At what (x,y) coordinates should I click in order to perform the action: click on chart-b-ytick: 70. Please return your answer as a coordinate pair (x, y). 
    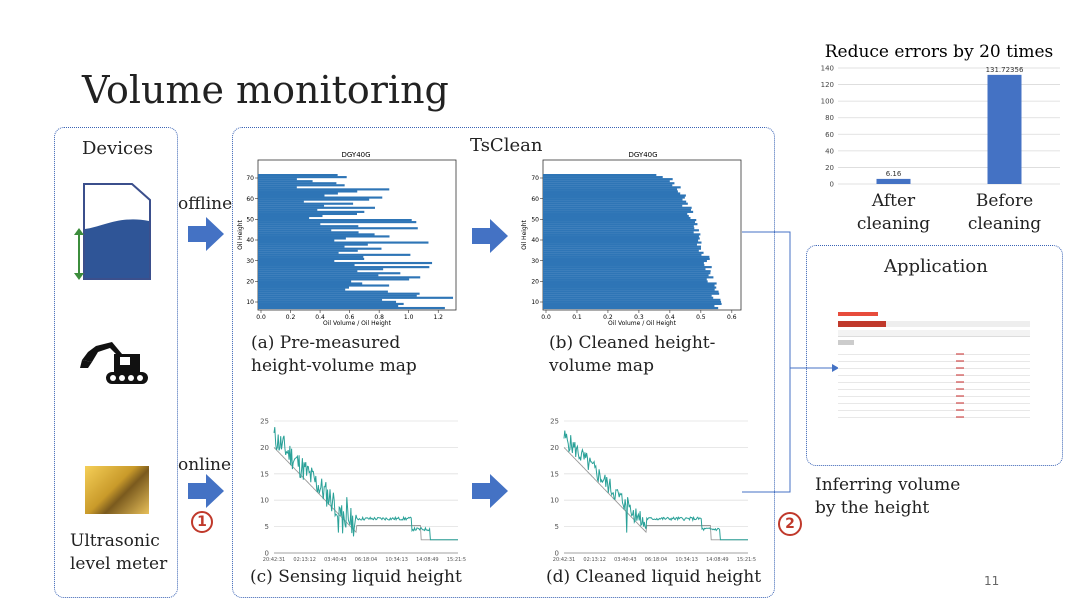
    Looking at the image, I should click on (535, 178).